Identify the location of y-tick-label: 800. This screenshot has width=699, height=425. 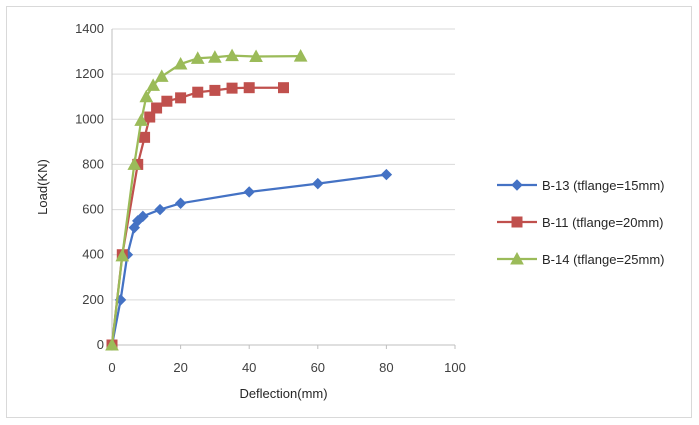
(93, 163).